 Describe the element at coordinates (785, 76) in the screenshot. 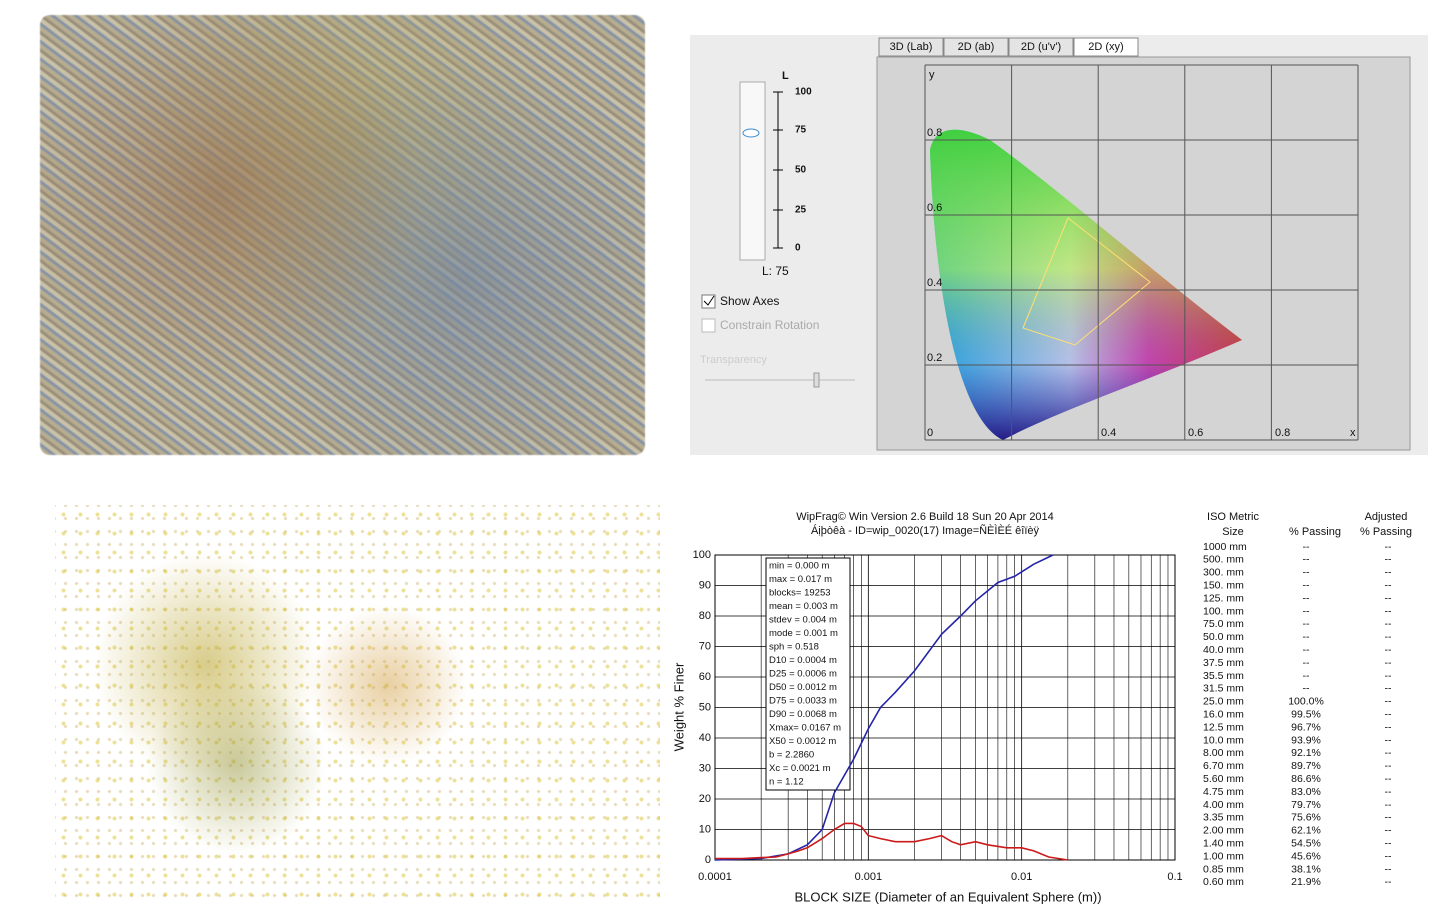

I see `slider-label: L` at that location.